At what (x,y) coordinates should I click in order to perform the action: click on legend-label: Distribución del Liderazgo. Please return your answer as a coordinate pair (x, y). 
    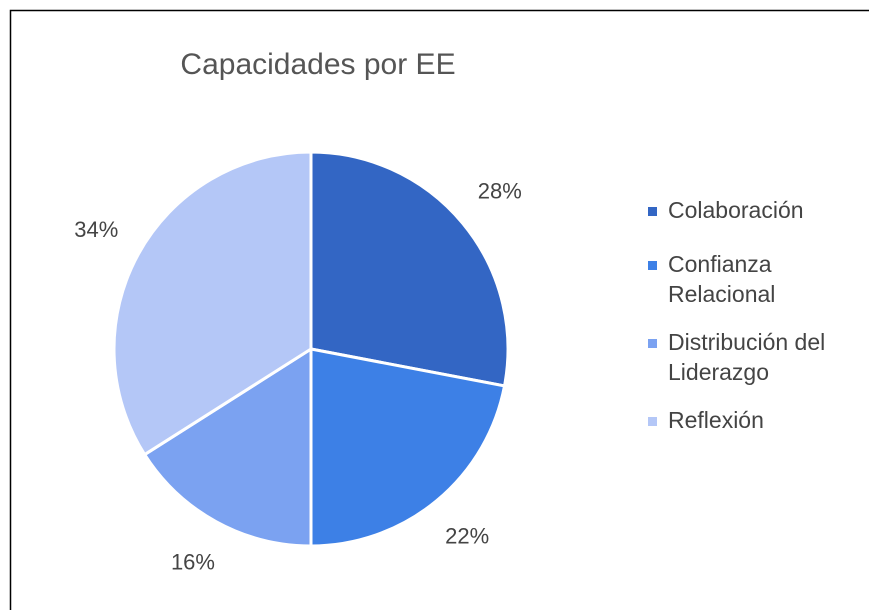
    Looking at the image, I should click on (747, 357).